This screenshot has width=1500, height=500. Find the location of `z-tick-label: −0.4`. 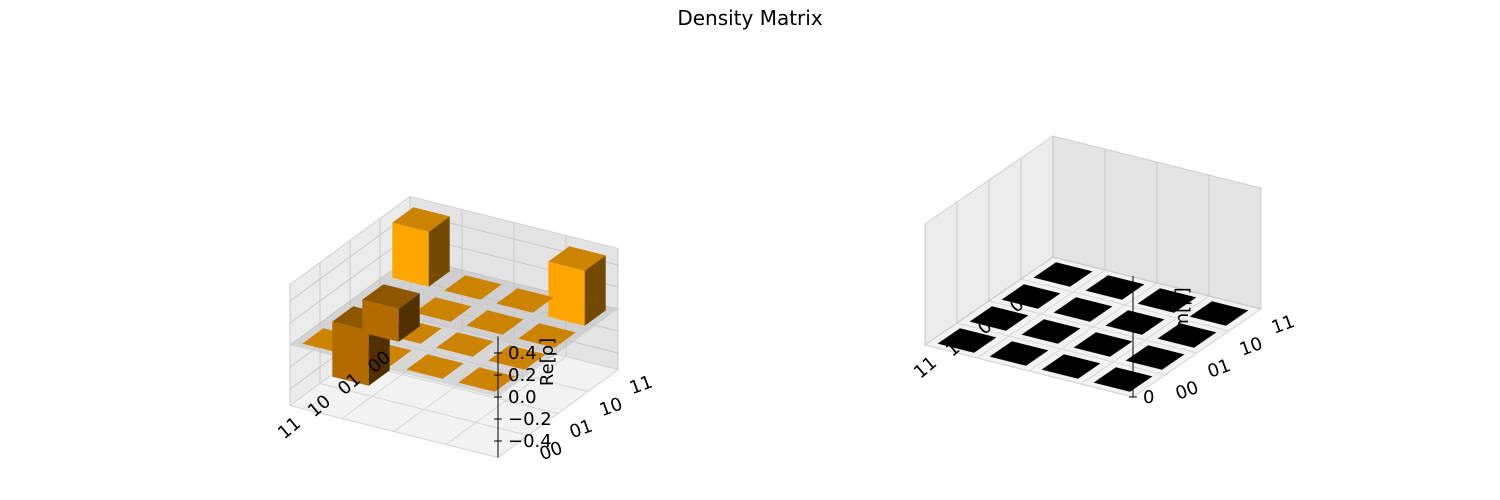

z-tick-label: −0.4 is located at coordinates (530, 441).